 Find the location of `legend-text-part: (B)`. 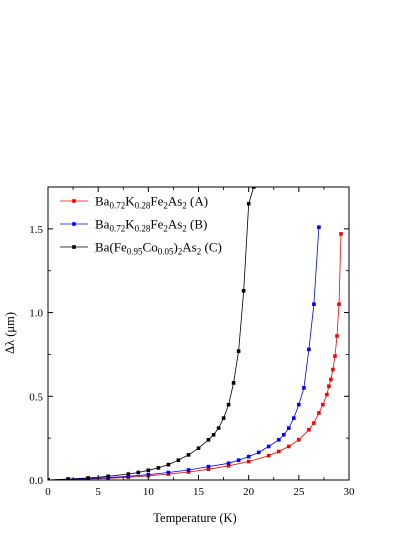

legend-text-part: (B) is located at coordinates (197, 224).